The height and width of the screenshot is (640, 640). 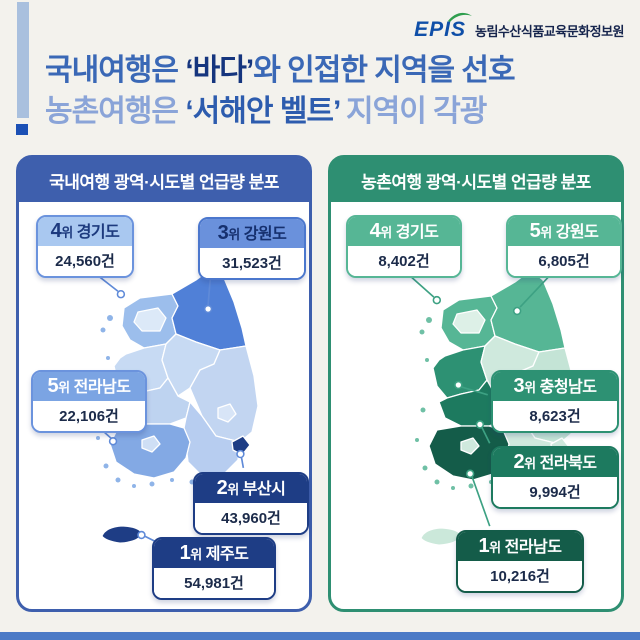 I want to click on rank-card-rural-chungnam: 3위 충청남도 8,623건, so click(x=555, y=401).